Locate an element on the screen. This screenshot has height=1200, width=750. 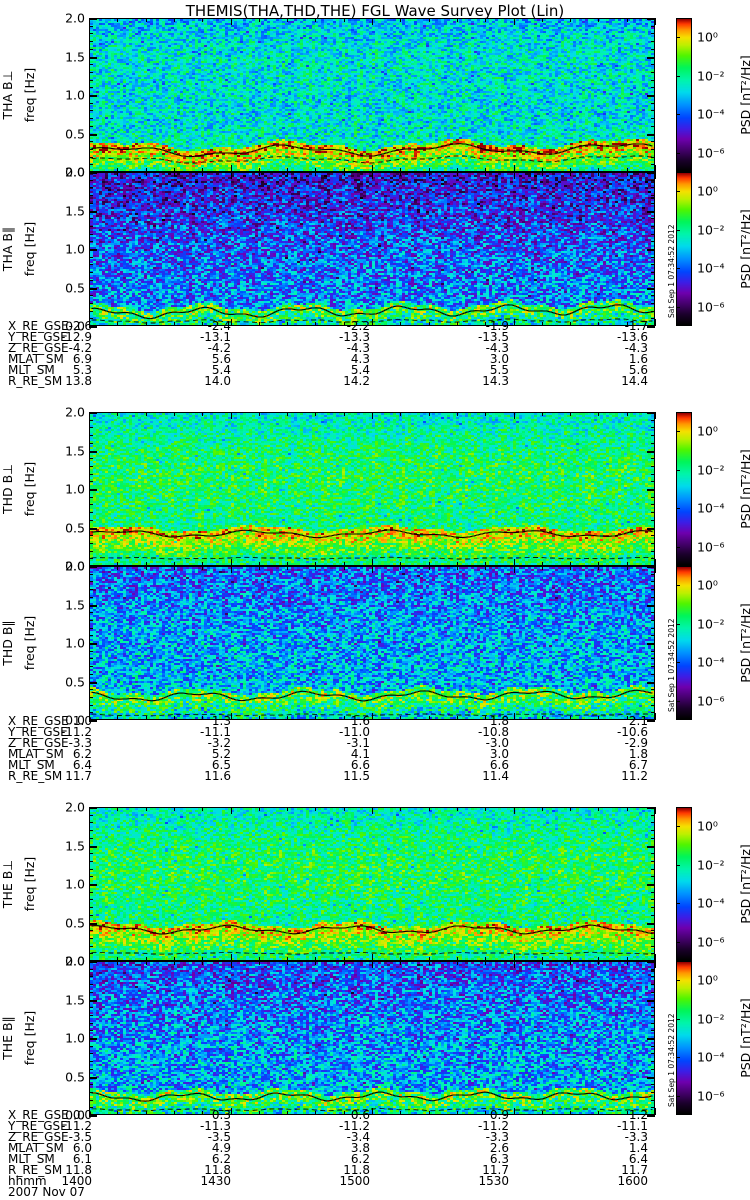
ephemeris-label: hhmm is located at coordinates (27, 1181).